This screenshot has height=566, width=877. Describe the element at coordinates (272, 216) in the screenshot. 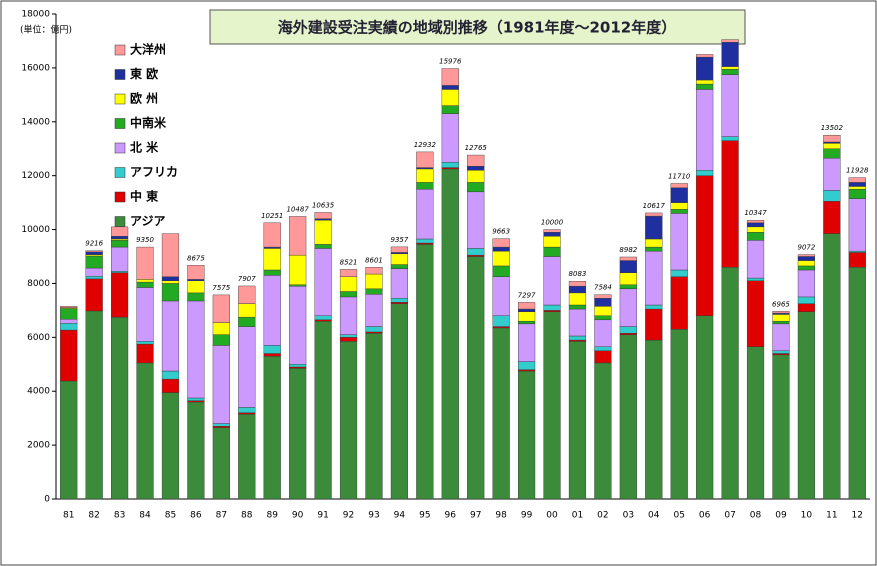

I see `total-label: 10251` at that location.